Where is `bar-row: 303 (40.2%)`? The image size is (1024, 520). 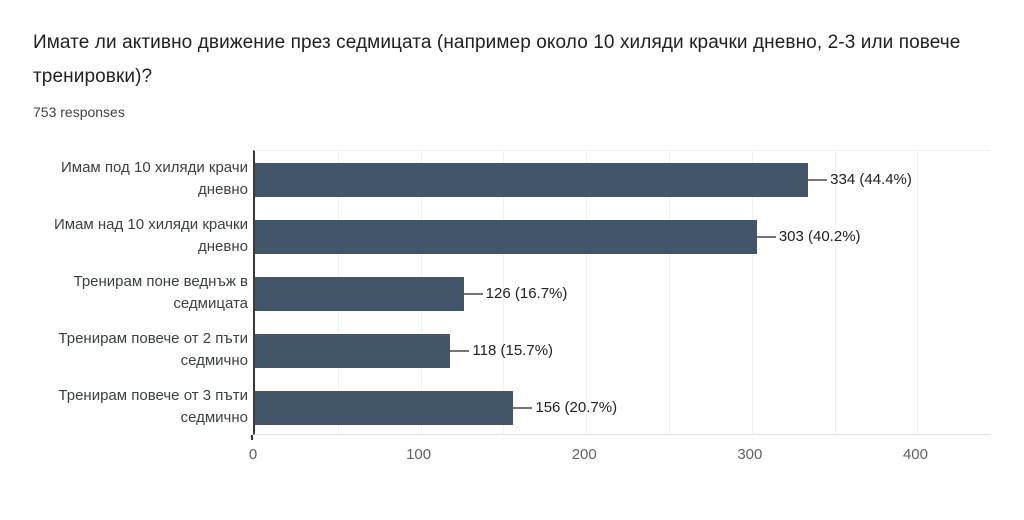
bar-row: 303 (40.2%) is located at coordinates (558, 236).